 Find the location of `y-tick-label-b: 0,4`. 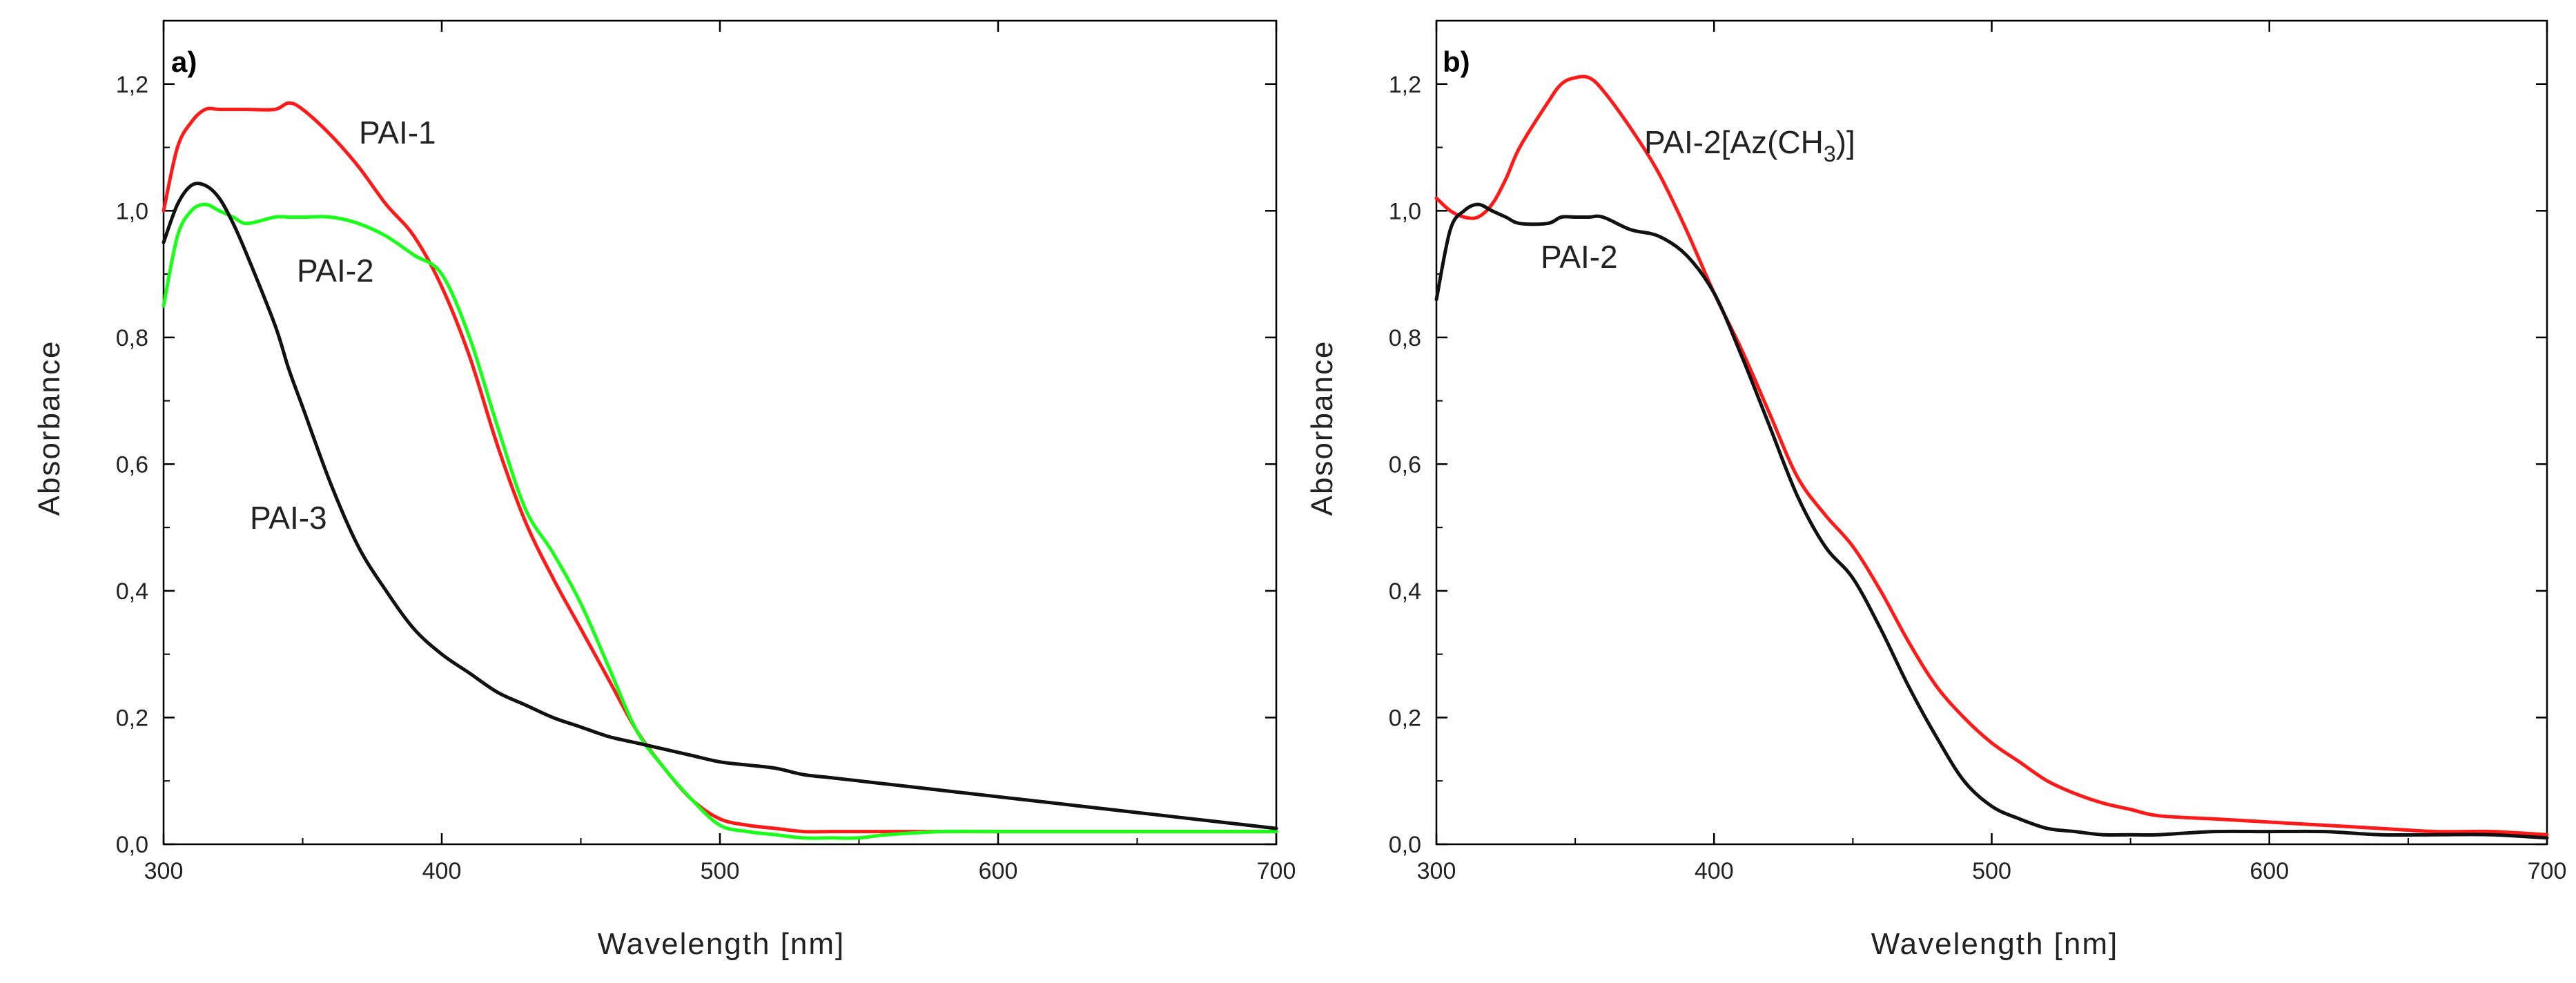

y-tick-label-b: 0,4 is located at coordinates (1405, 591).